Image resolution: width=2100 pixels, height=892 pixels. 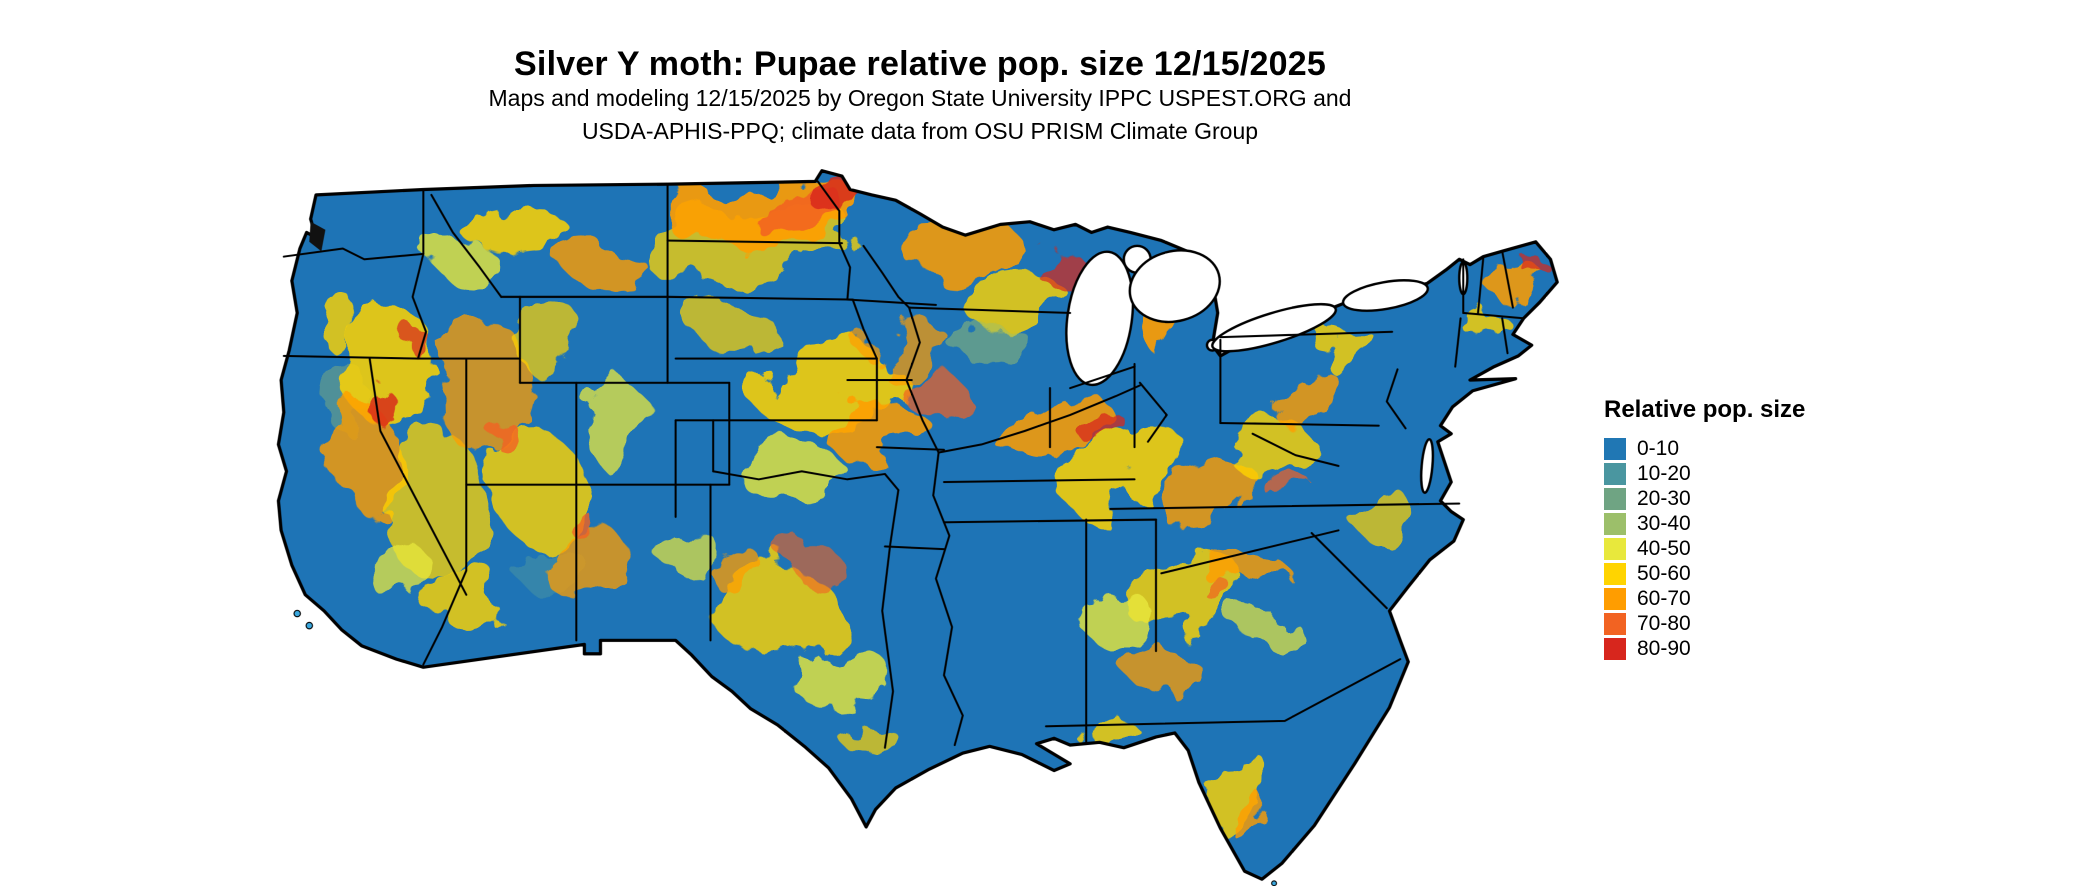 I want to click on legend-label: 50-60, so click(x=1664, y=573).